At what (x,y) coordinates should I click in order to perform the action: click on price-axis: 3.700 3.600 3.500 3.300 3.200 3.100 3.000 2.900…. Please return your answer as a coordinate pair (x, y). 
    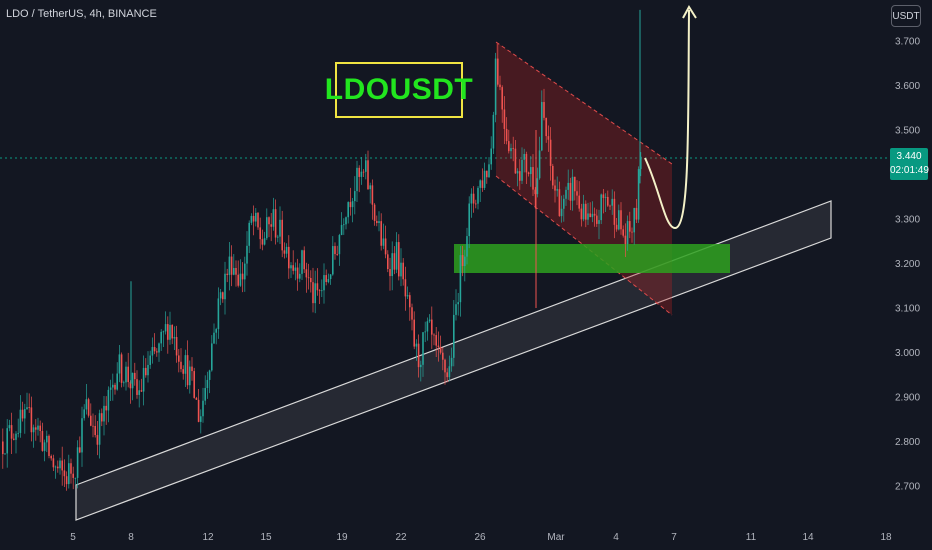
    Looking at the image, I should click on (907, 265).